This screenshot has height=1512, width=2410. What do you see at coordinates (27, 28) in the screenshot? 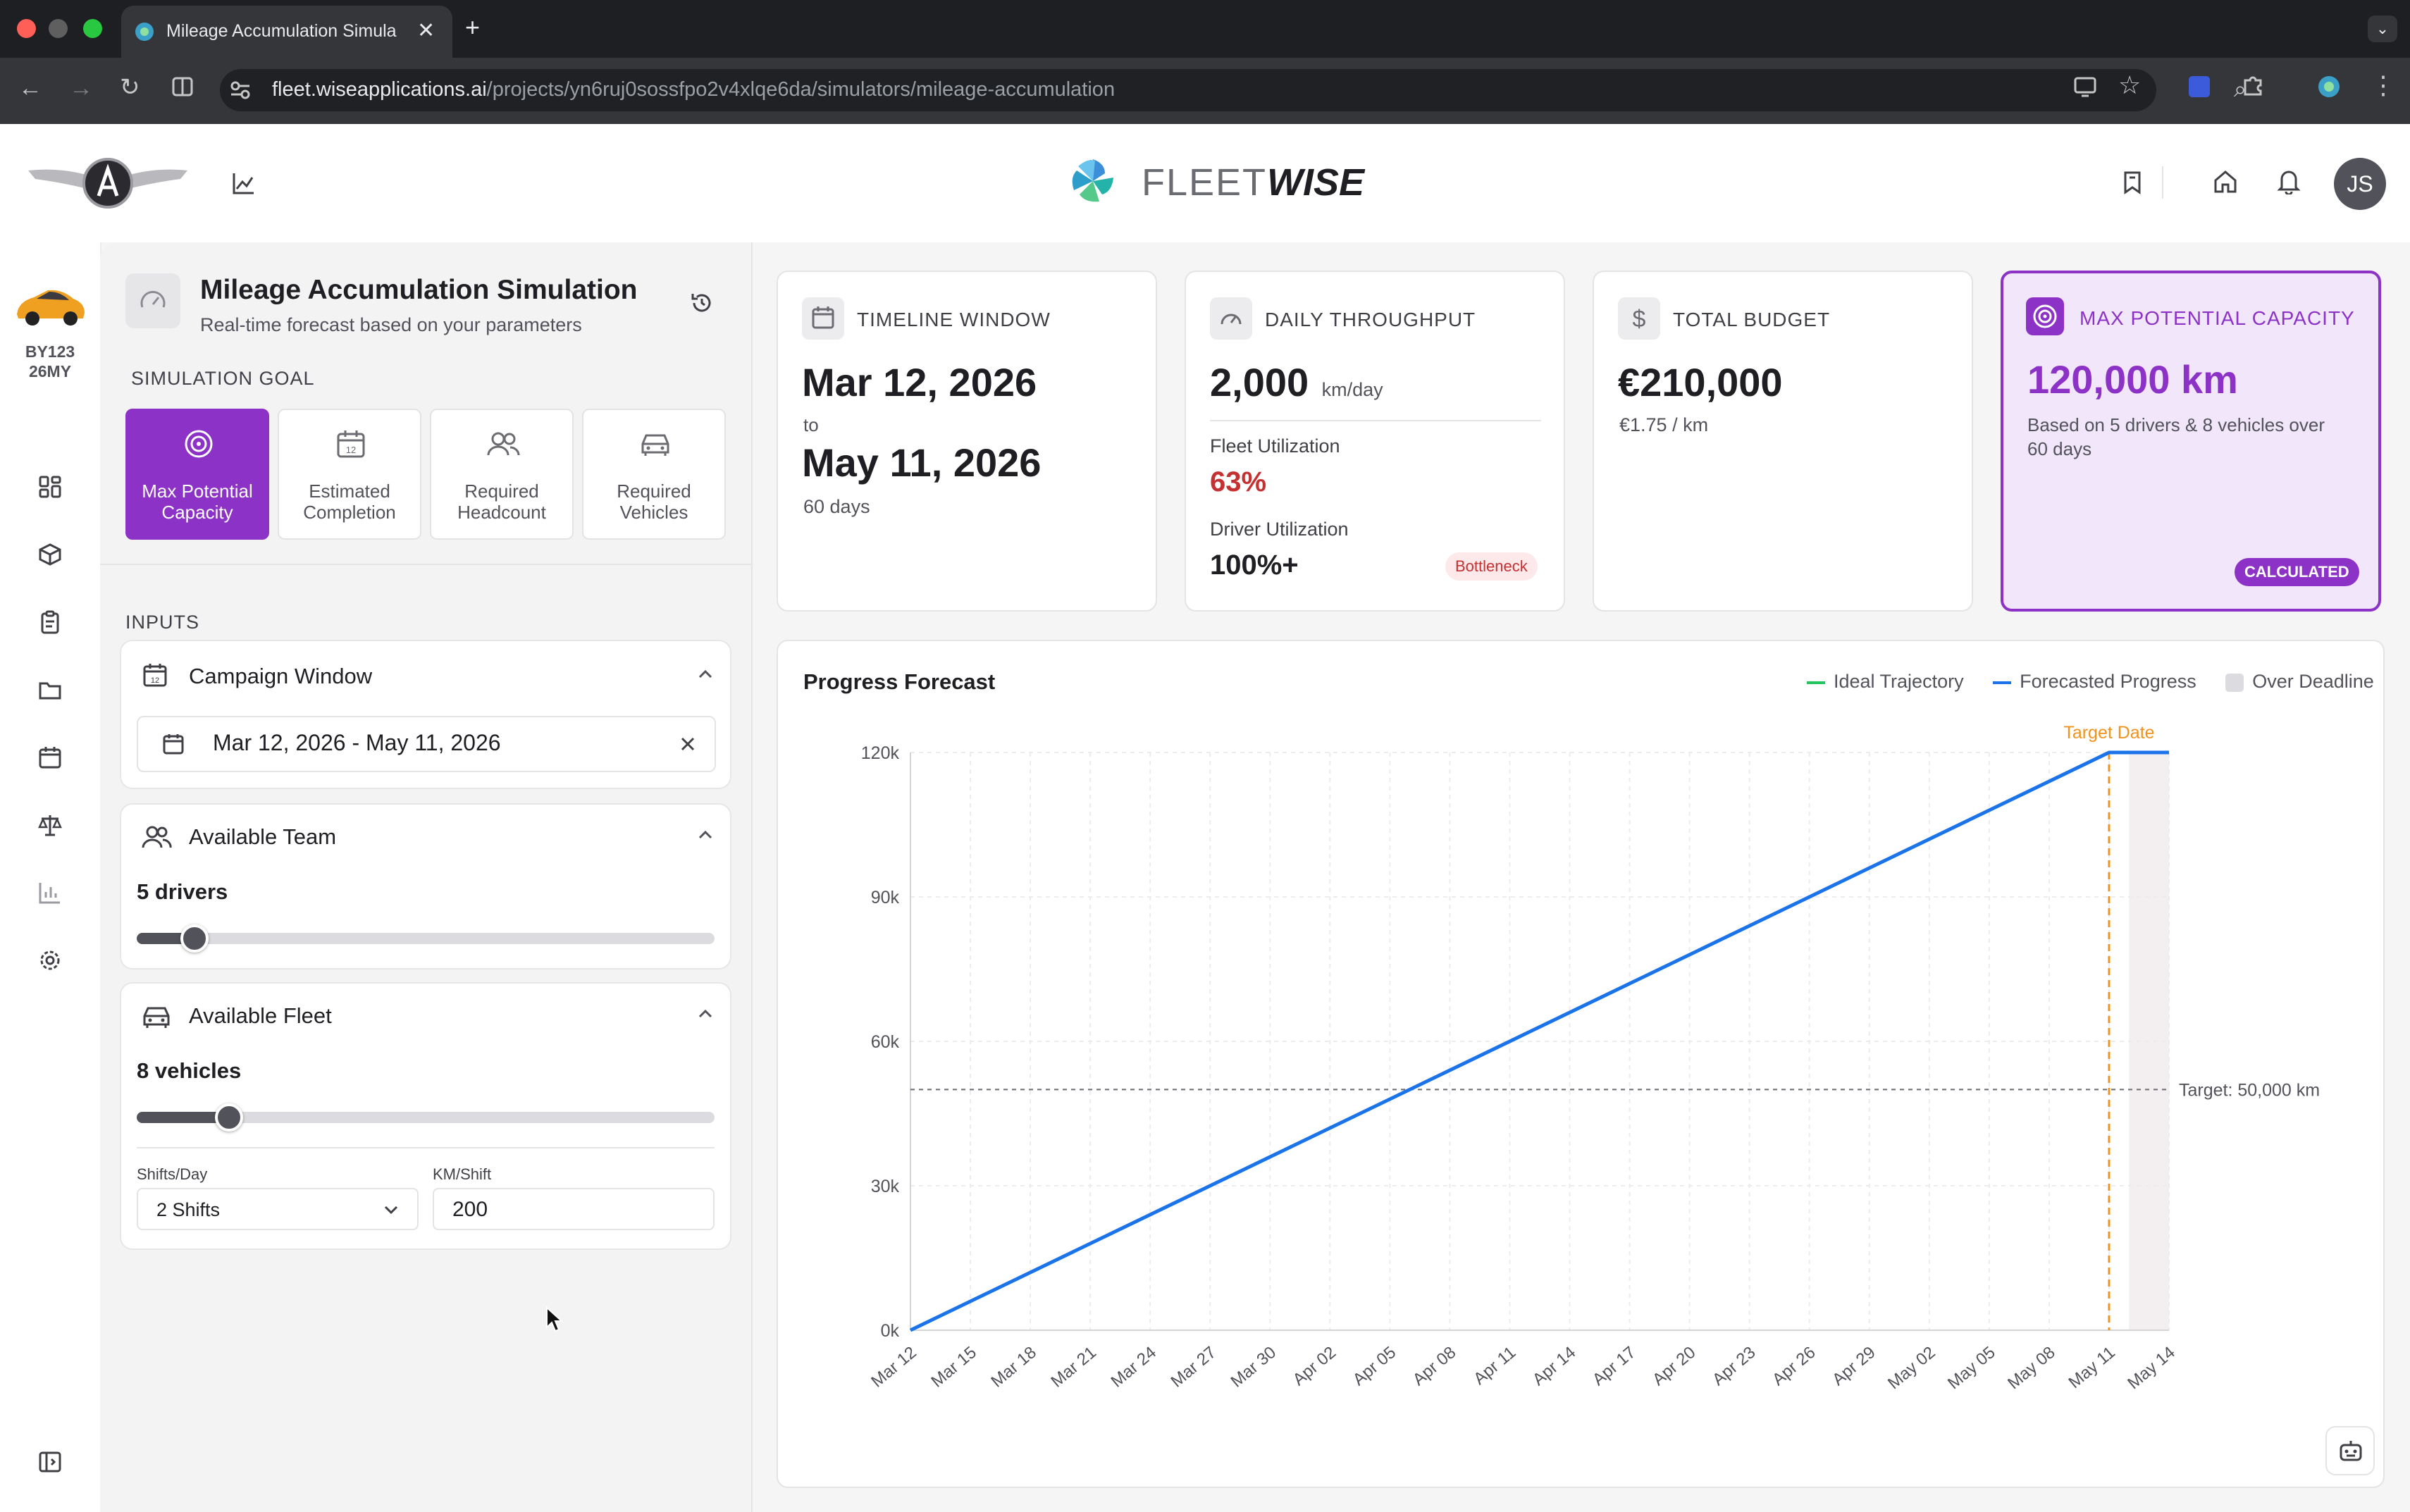
I see `close-window-button` at bounding box center [27, 28].